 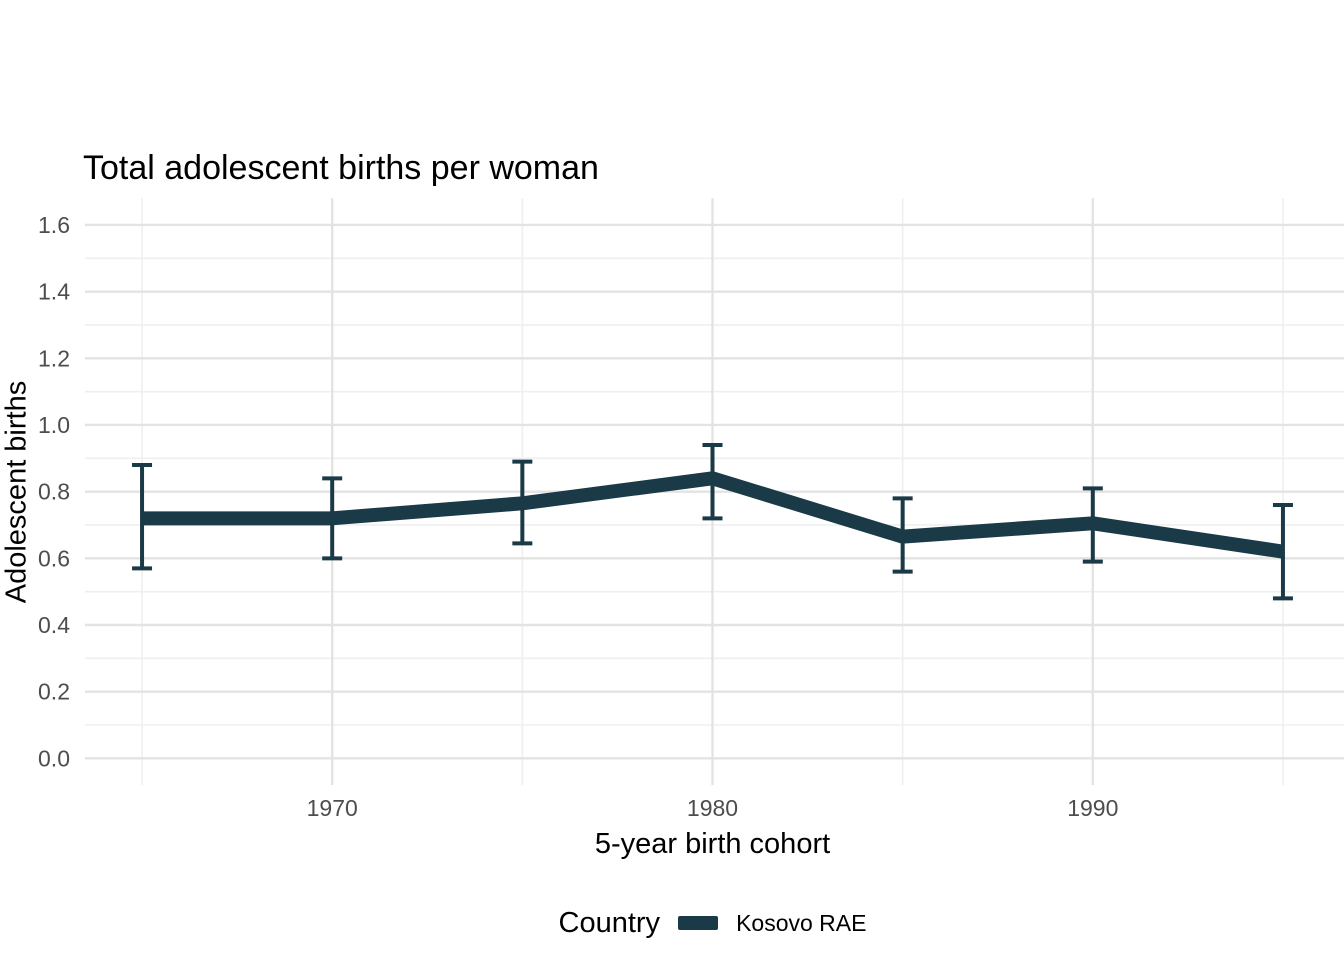 What do you see at coordinates (698, 923) in the screenshot?
I see `legend-line-swatch` at bounding box center [698, 923].